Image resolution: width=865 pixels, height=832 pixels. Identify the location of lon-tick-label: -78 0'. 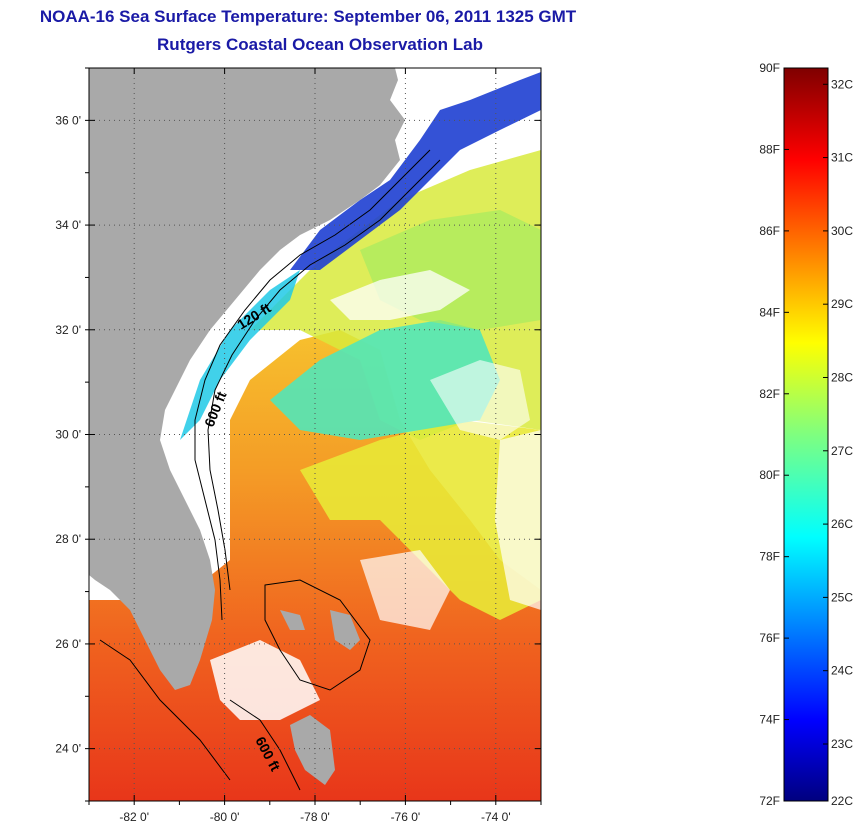
(315, 817).